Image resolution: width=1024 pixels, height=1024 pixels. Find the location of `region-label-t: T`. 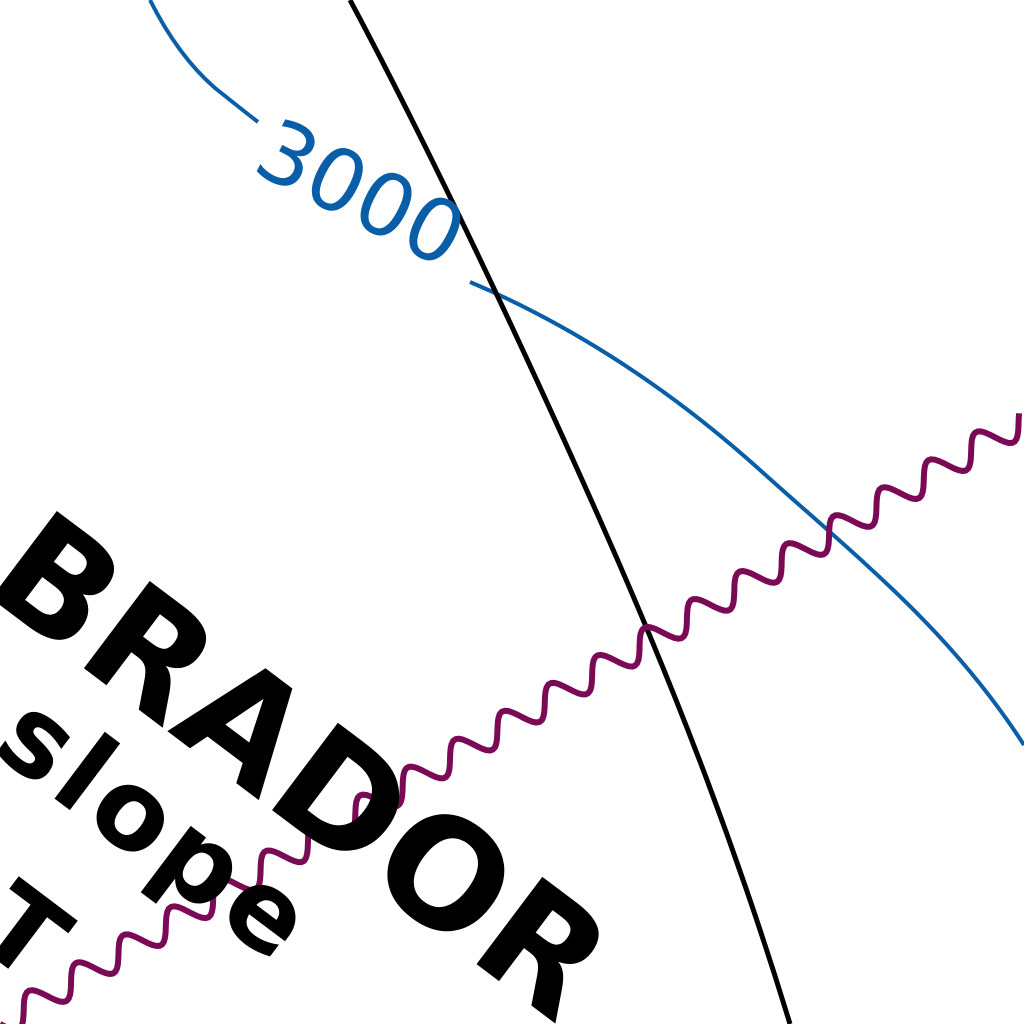

region-label-t: T is located at coordinates (48, 934).